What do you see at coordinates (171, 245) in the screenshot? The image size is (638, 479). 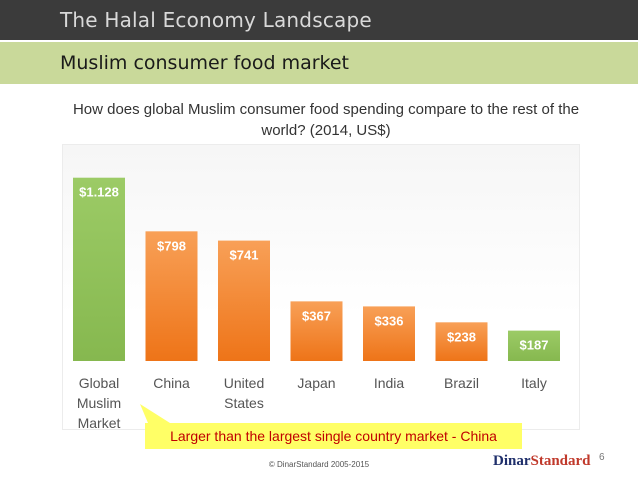 I see `bar-value-label-1: $798` at bounding box center [171, 245].